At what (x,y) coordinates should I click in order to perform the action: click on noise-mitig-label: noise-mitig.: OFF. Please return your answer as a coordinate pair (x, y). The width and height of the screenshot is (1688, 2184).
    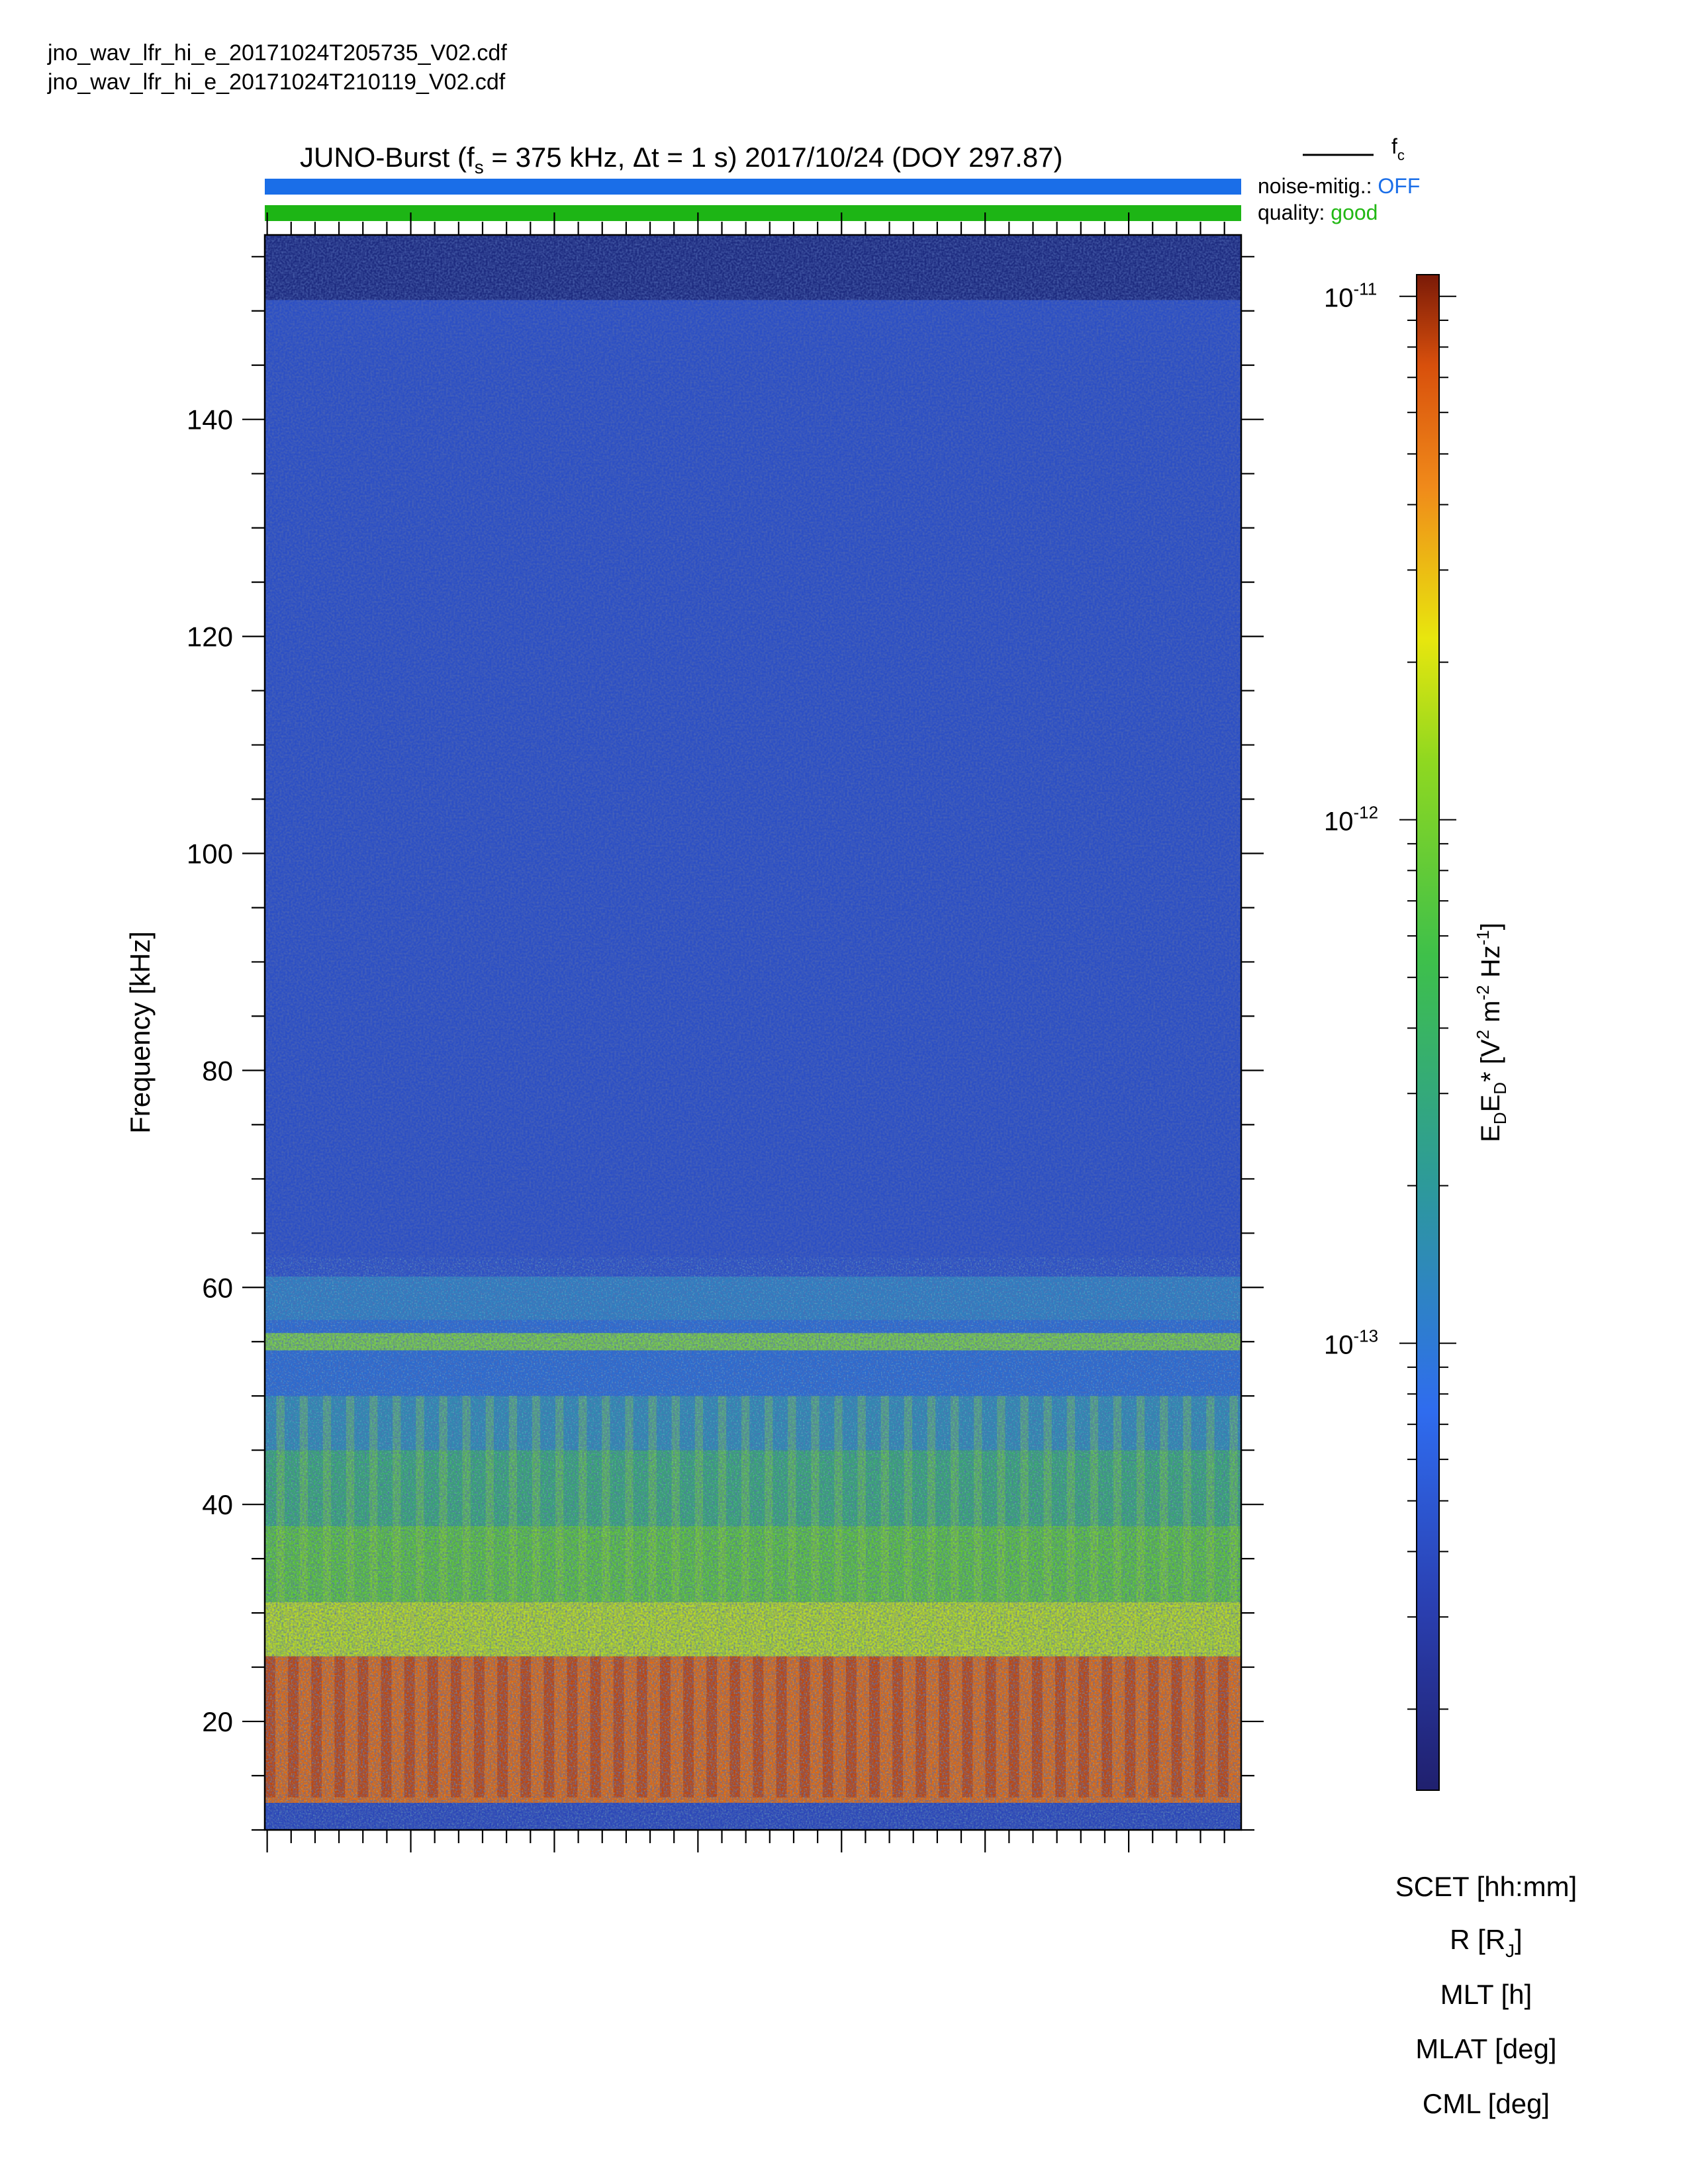
    Looking at the image, I should click on (1339, 186).